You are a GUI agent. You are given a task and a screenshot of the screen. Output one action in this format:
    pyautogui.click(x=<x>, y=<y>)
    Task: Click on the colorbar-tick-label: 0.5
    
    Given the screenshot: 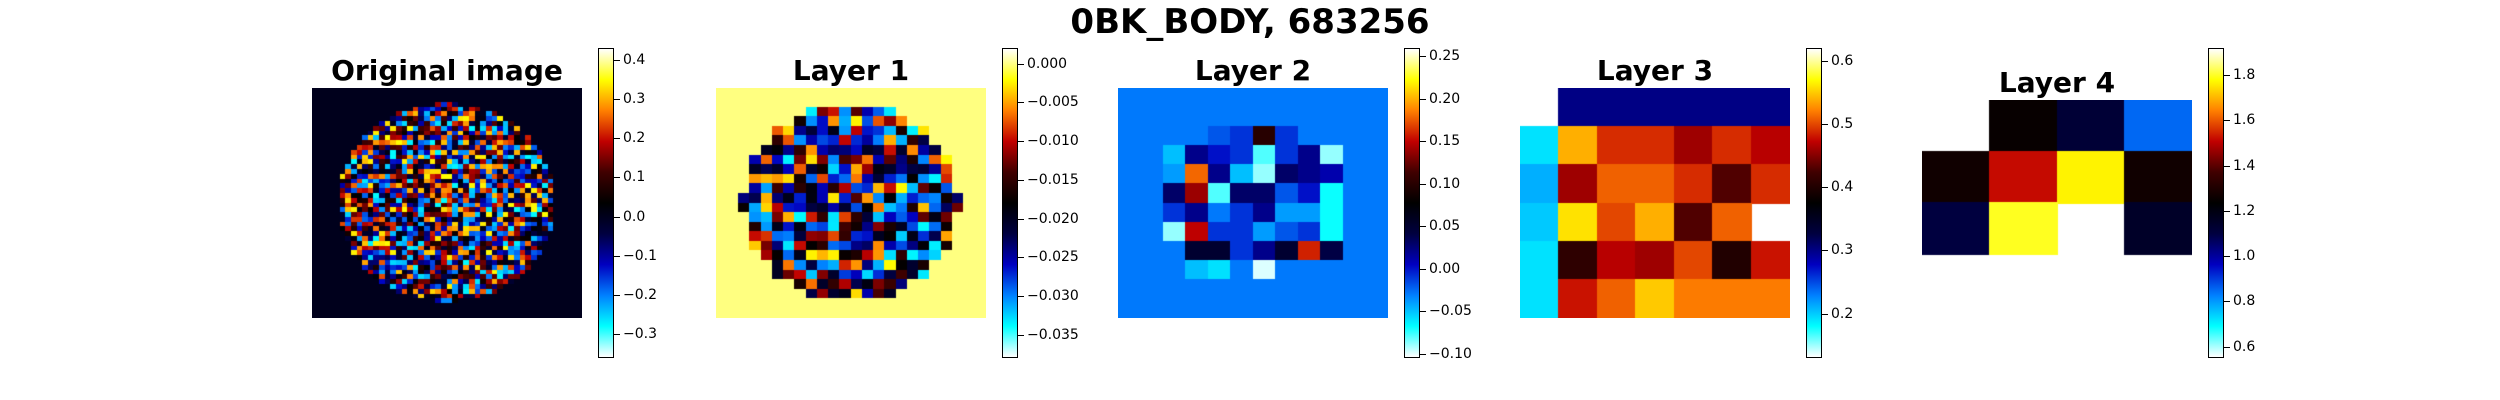 What is the action you would take?
    pyautogui.click(x=1842, y=123)
    